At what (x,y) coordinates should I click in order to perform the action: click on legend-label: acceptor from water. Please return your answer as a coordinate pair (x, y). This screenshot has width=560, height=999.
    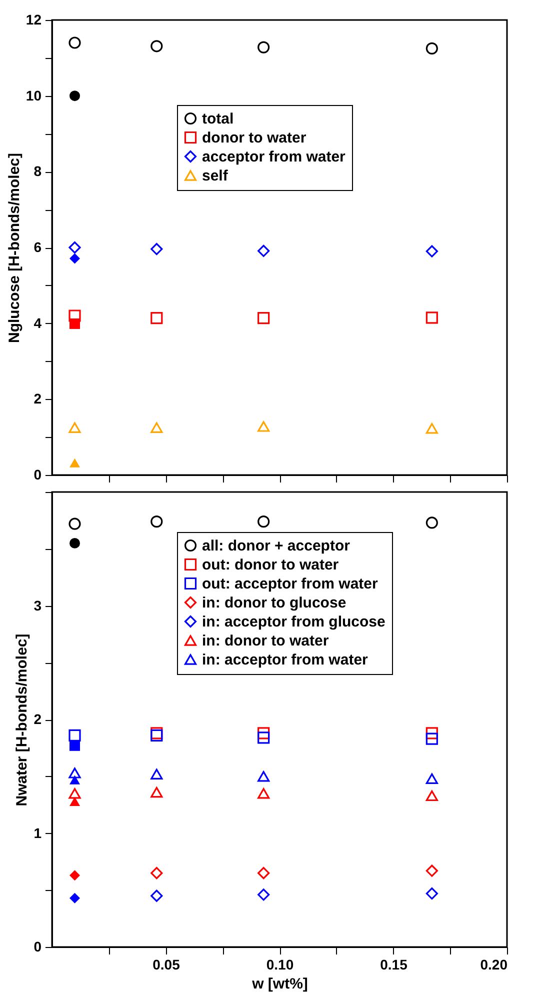
    Looking at the image, I should click on (274, 157).